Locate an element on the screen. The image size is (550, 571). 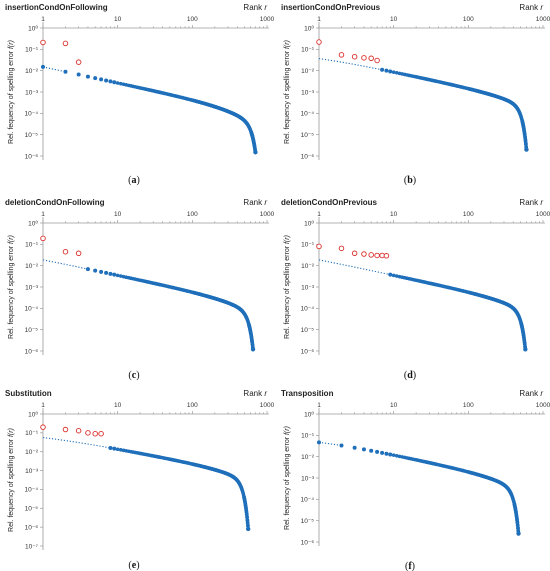
y-tick-label: 10⁻⁷ is located at coordinates (32, 546).